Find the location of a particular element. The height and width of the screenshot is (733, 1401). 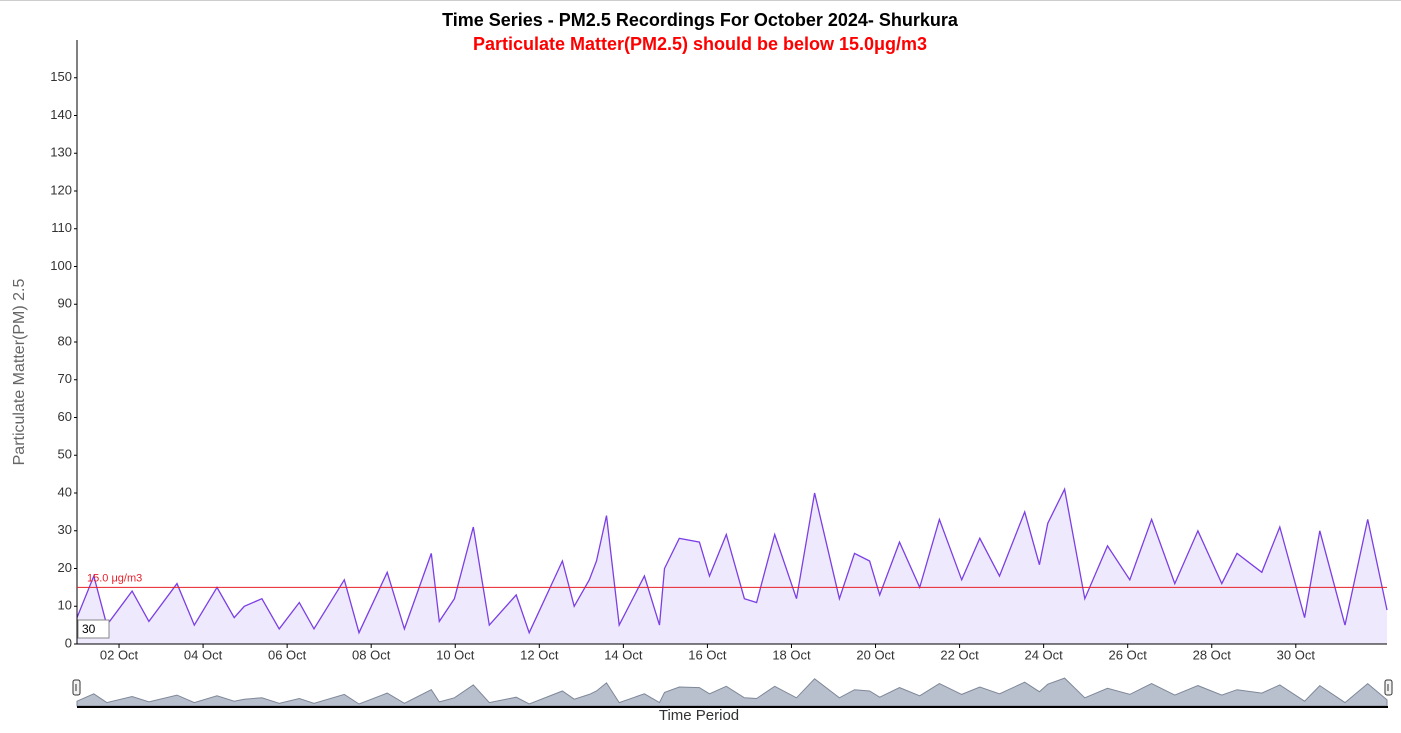

x-axis-label: Time Period is located at coordinates (699, 715).